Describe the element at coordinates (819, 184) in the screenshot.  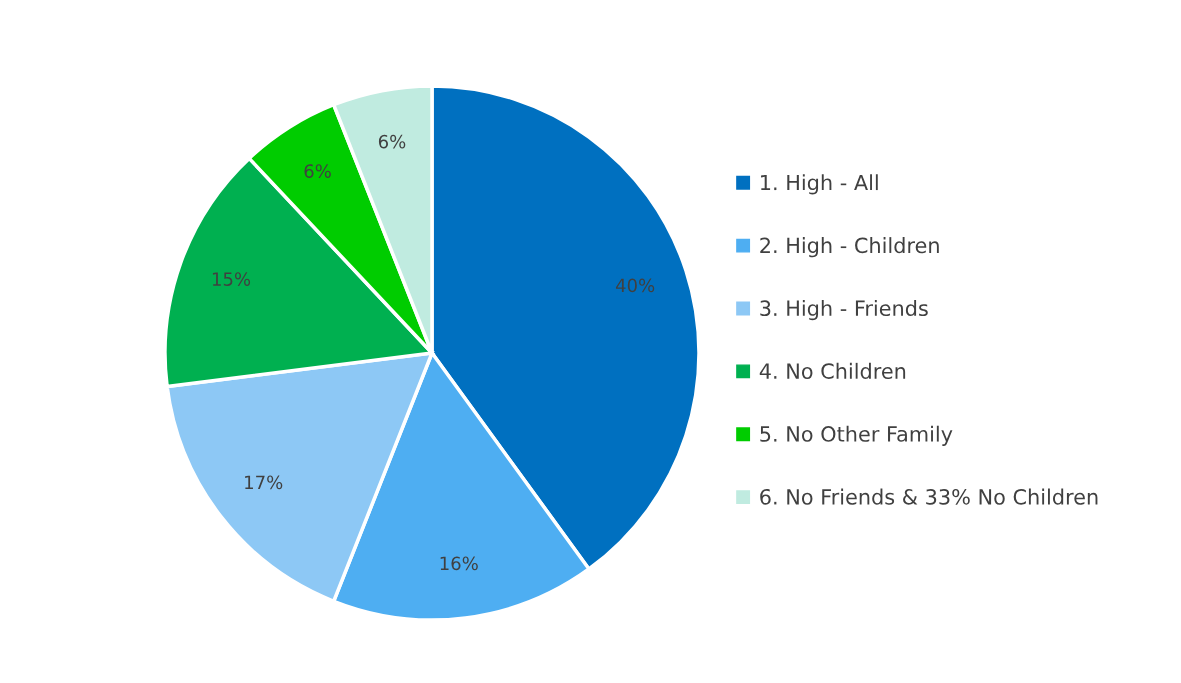
I see `legend-label: 1. High - All` at that location.